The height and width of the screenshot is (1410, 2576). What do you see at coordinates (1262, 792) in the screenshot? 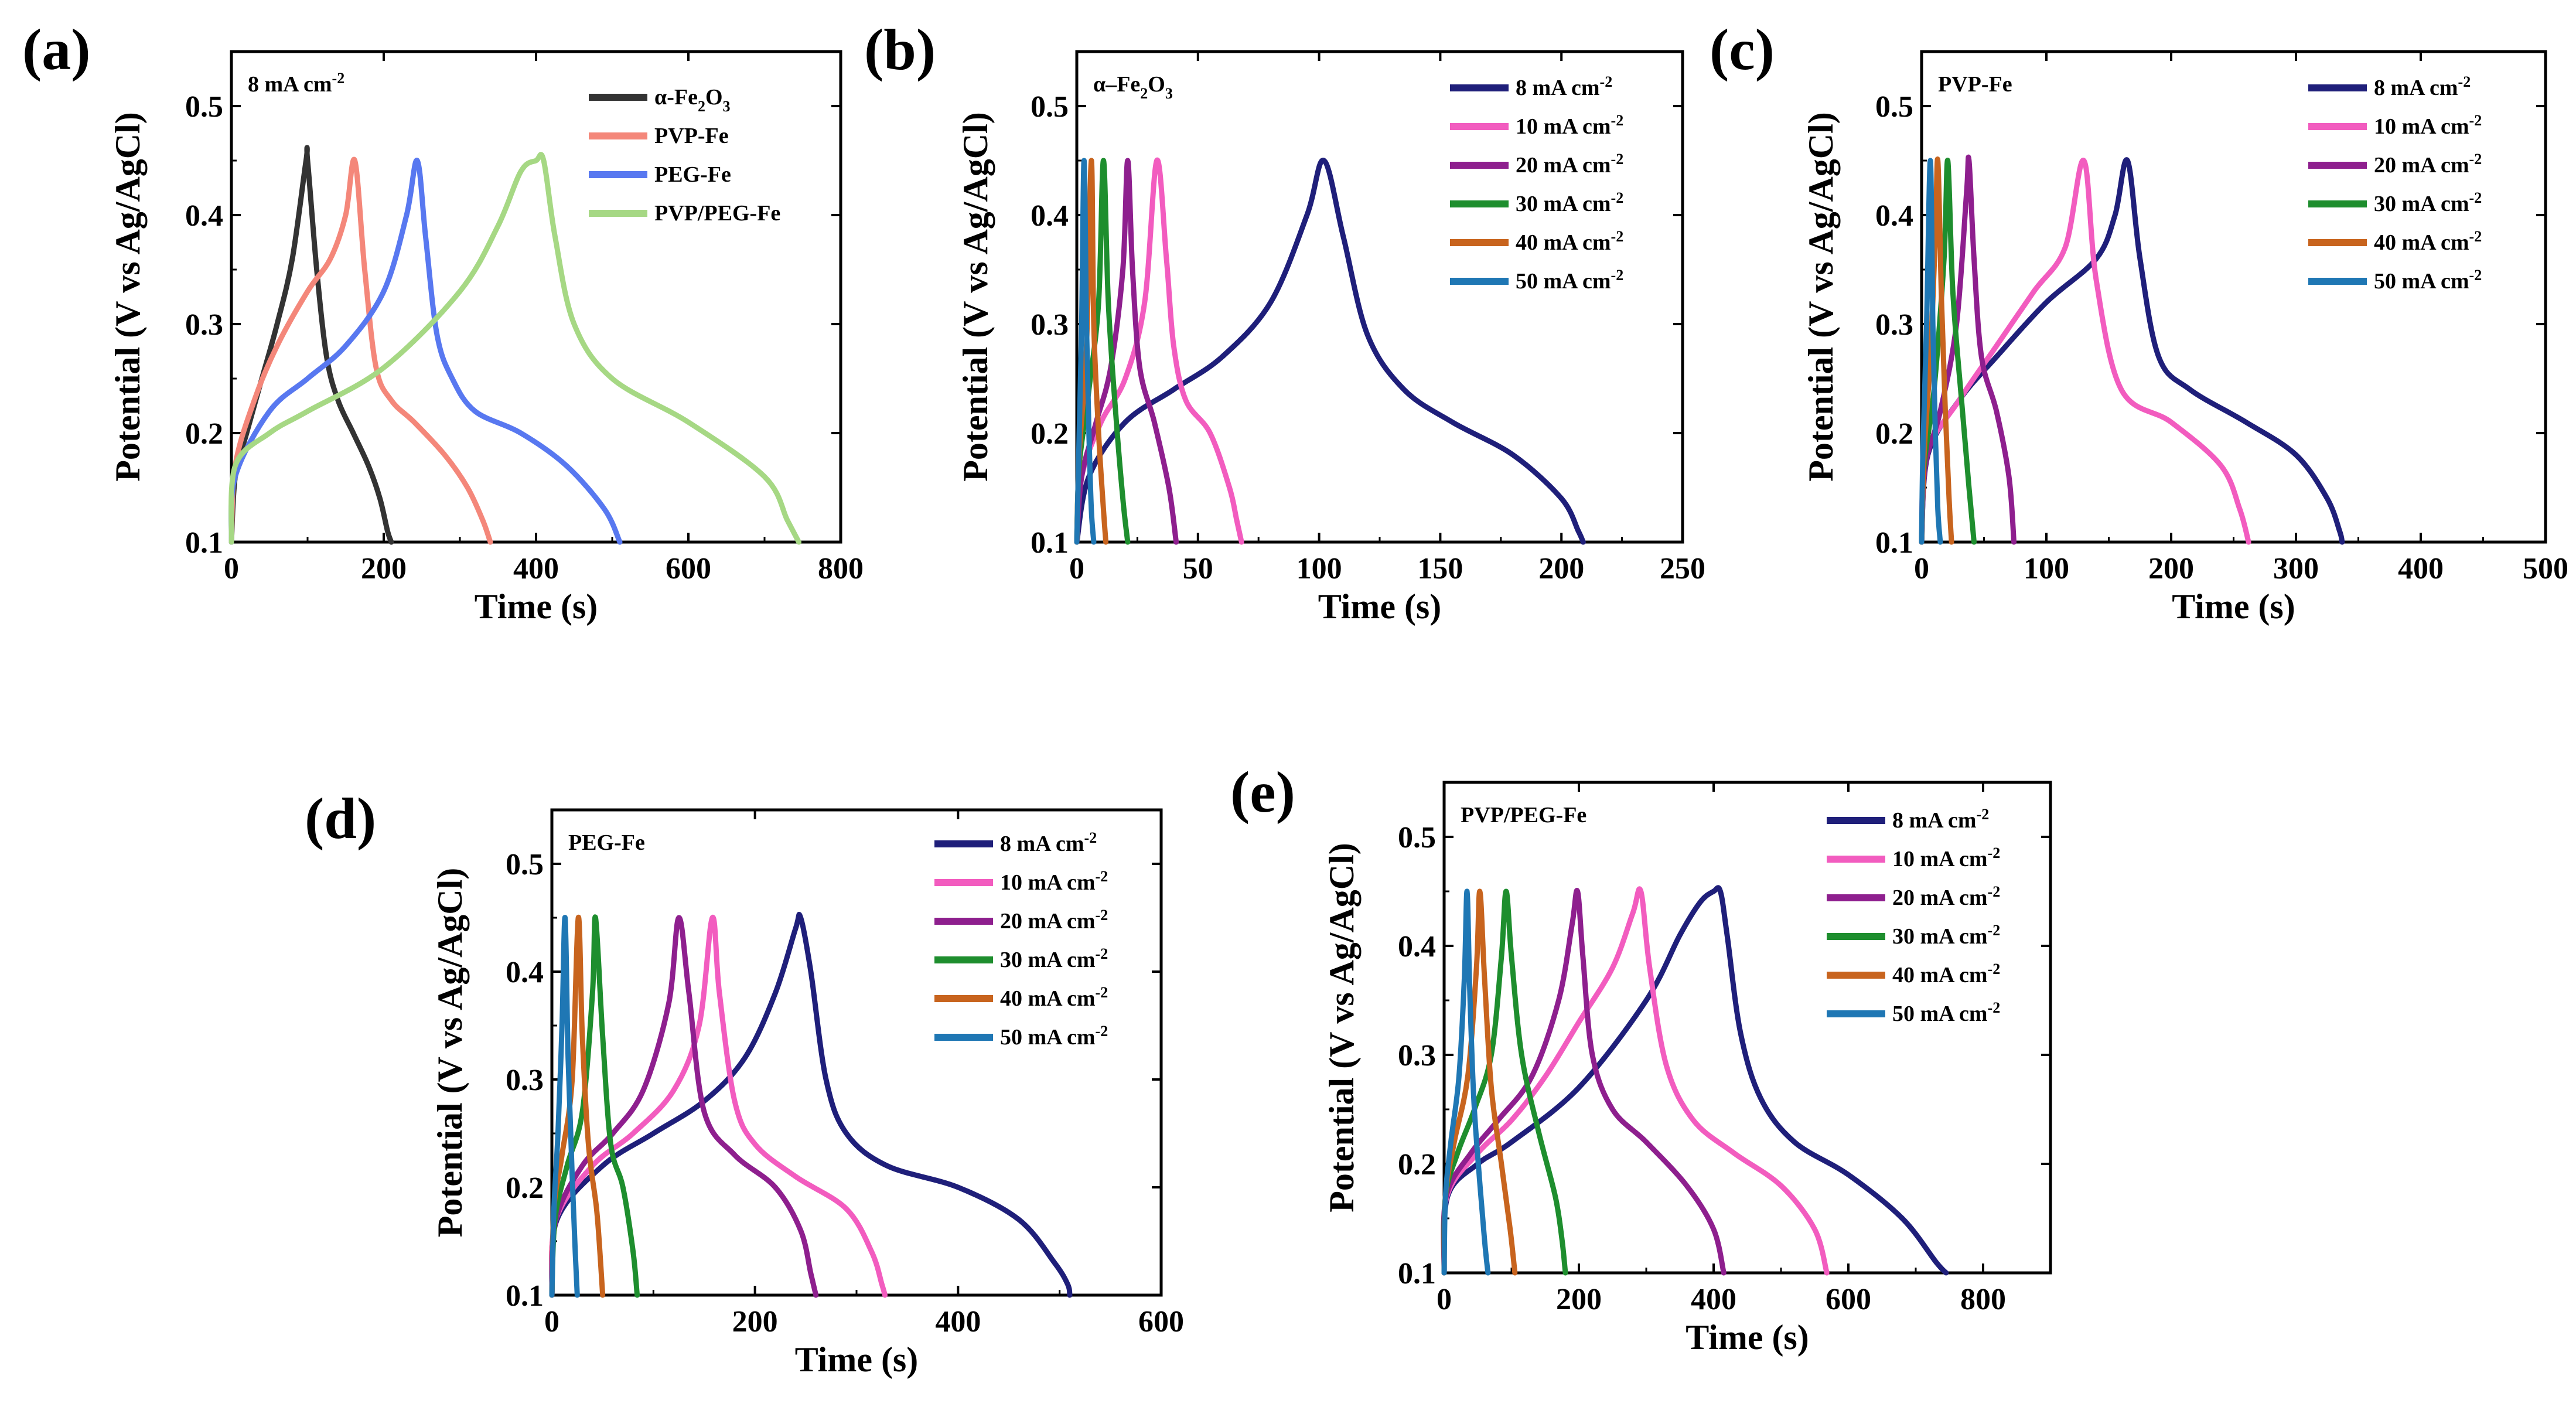
I see `panel-label: (e)` at bounding box center [1262, 792].